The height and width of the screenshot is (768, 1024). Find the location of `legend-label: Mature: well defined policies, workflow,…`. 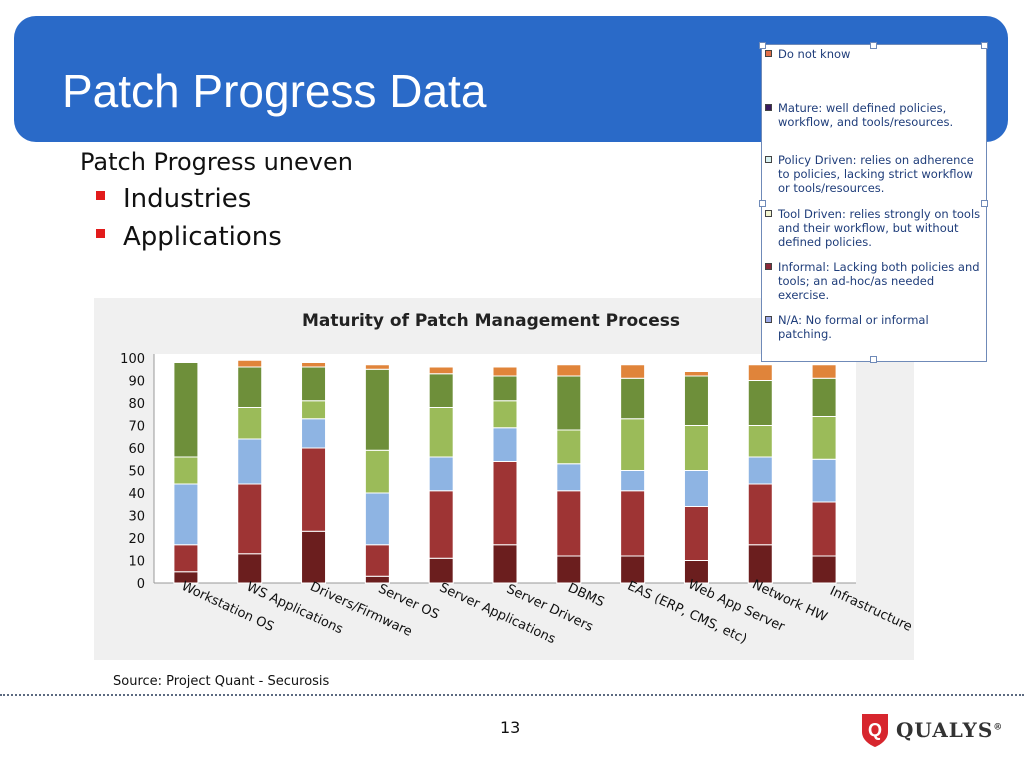

legend-label: Mature: well defined policies, workflow,… is located at coordinates (866, 115).